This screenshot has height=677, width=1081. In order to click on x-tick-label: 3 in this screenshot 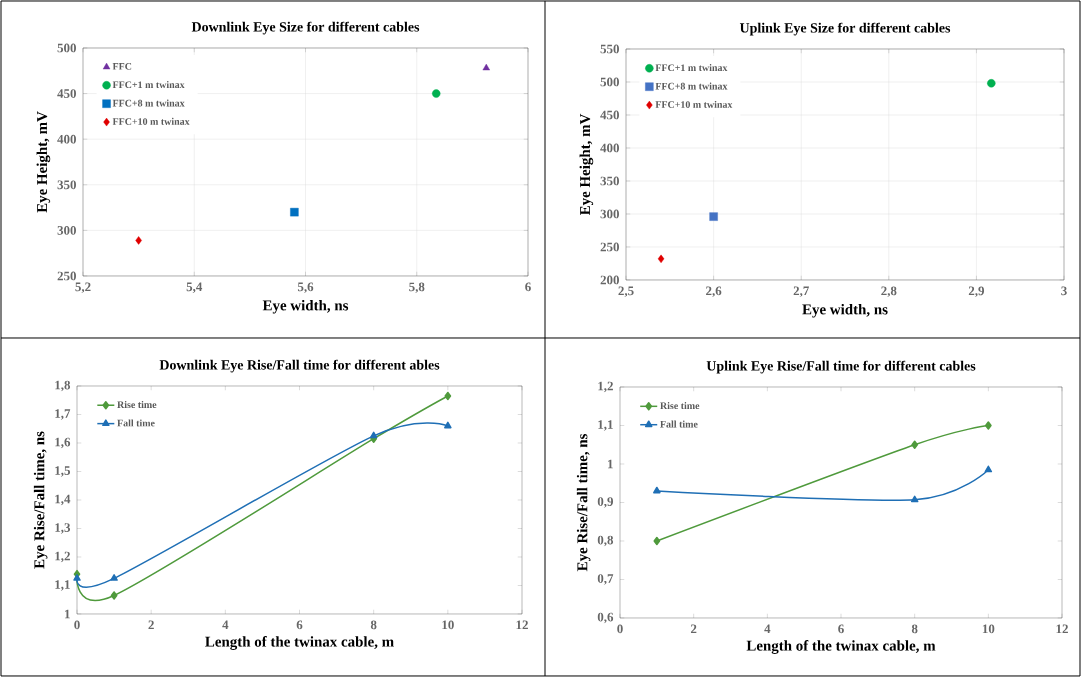, I will do `click(1064, 291)`.